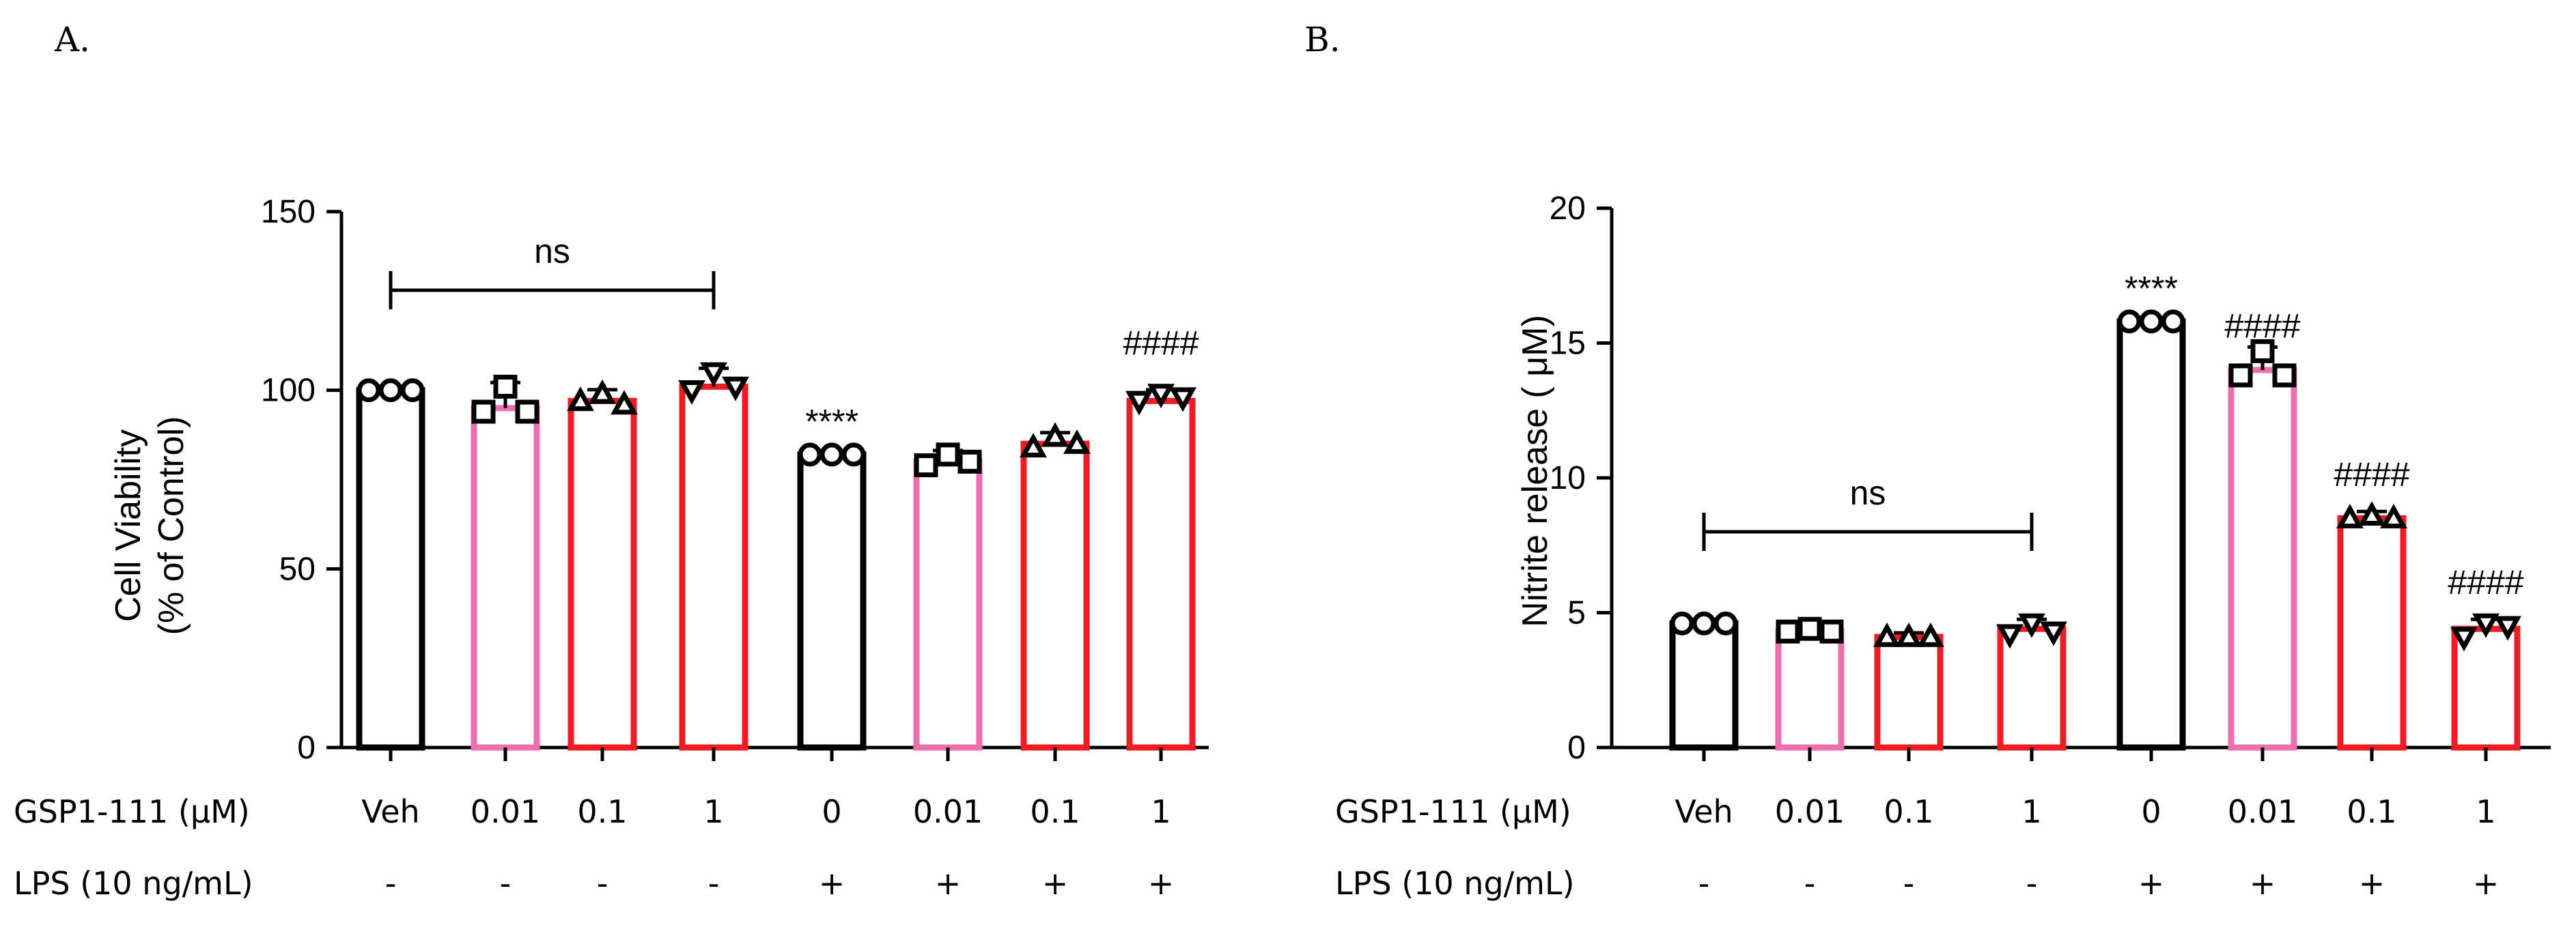 This screenshot has width=2576, height=925. I want to click on row-label-gsp-a: GSP1-111 (μM), so click(132, 811).